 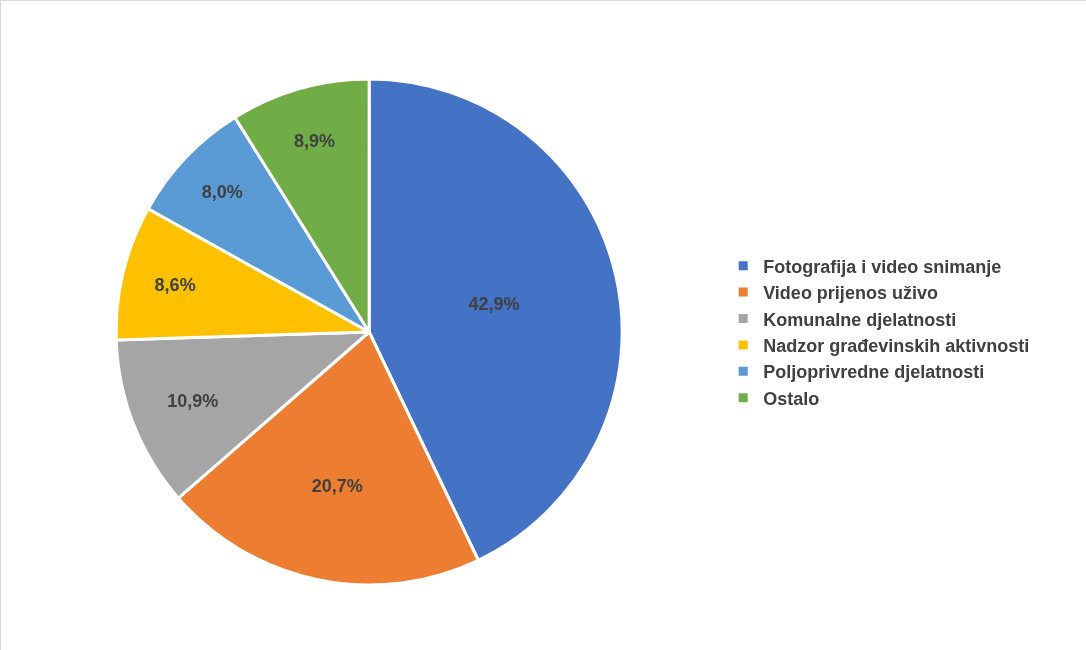 What do you see at coordinates (337, 486) in the screenshot?
I see `data-label: 20,7%` at bounding box center [337, 486].